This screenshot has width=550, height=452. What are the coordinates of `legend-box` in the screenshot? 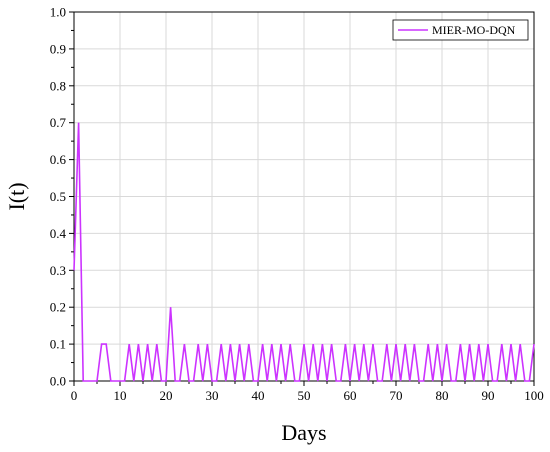 It's located at (460, 30).